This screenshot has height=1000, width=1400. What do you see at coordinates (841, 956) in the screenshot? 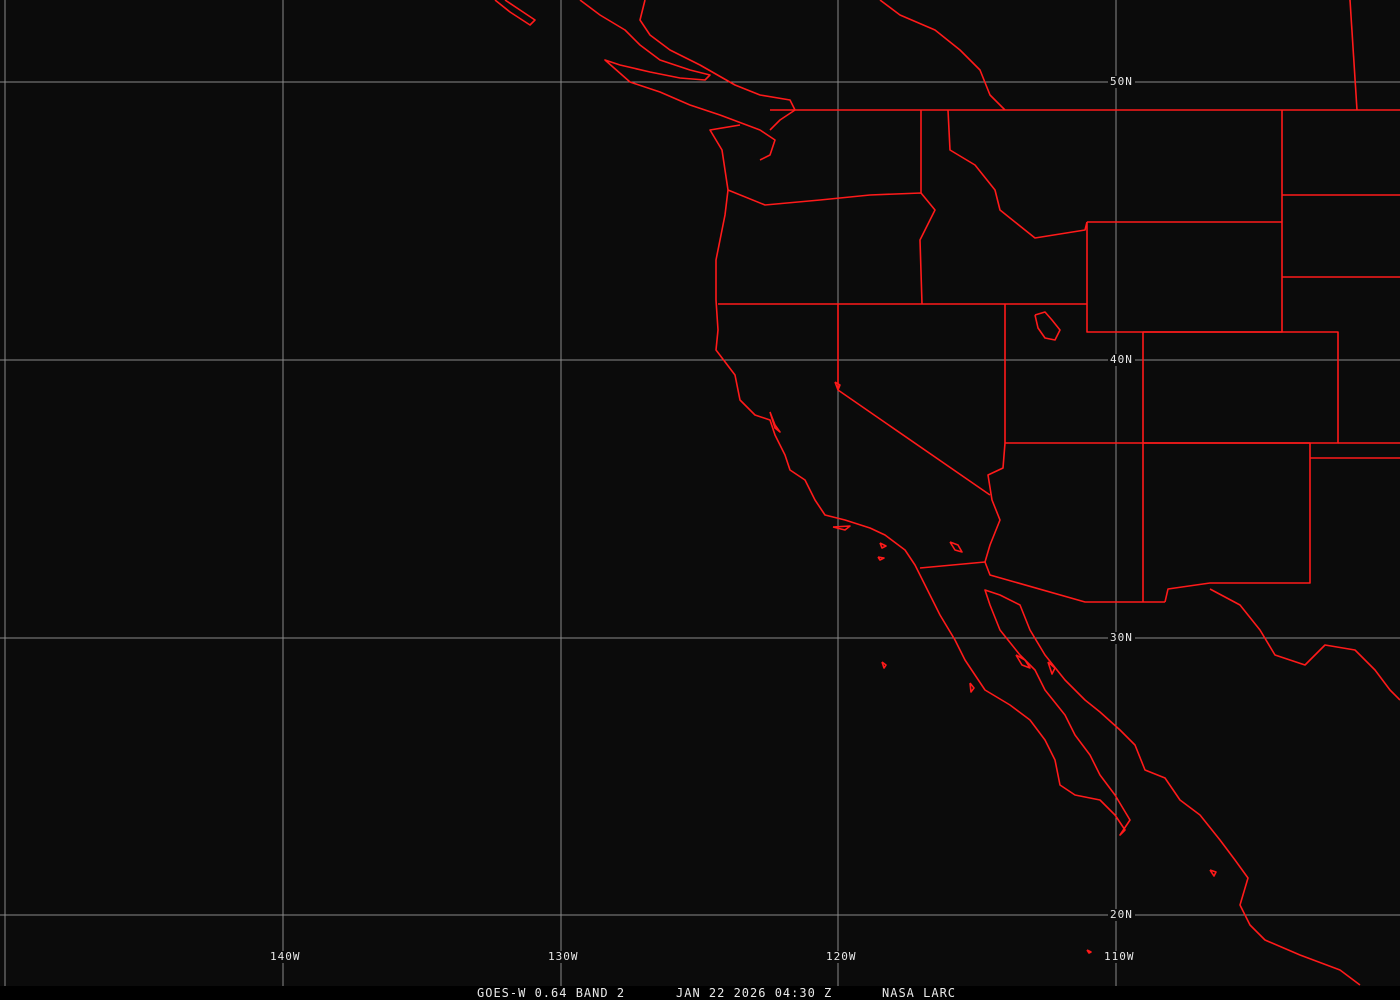
I see `lon-label-120w: 120W` at bounding box center [841, 956].